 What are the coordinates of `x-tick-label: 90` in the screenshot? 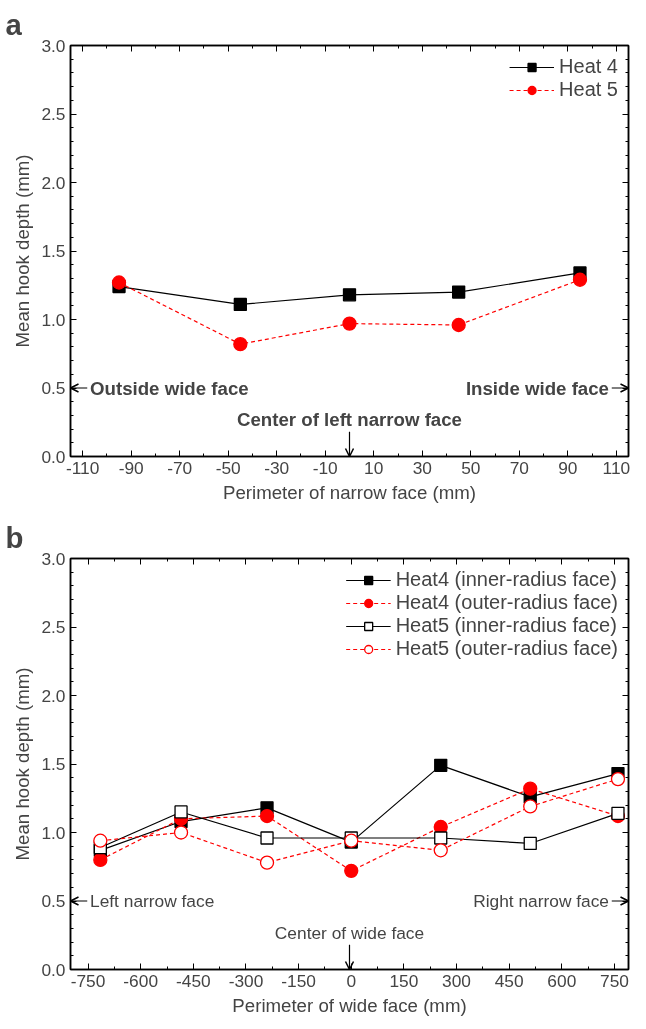 It's located at (568, 467).